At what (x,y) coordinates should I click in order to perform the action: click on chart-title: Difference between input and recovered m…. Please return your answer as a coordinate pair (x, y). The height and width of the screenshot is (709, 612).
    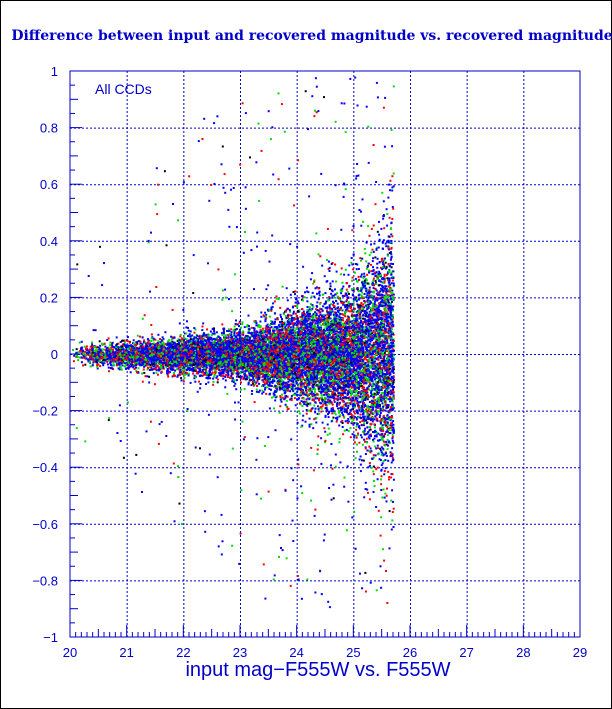
    Looking at the image, I should click on (311, 36).